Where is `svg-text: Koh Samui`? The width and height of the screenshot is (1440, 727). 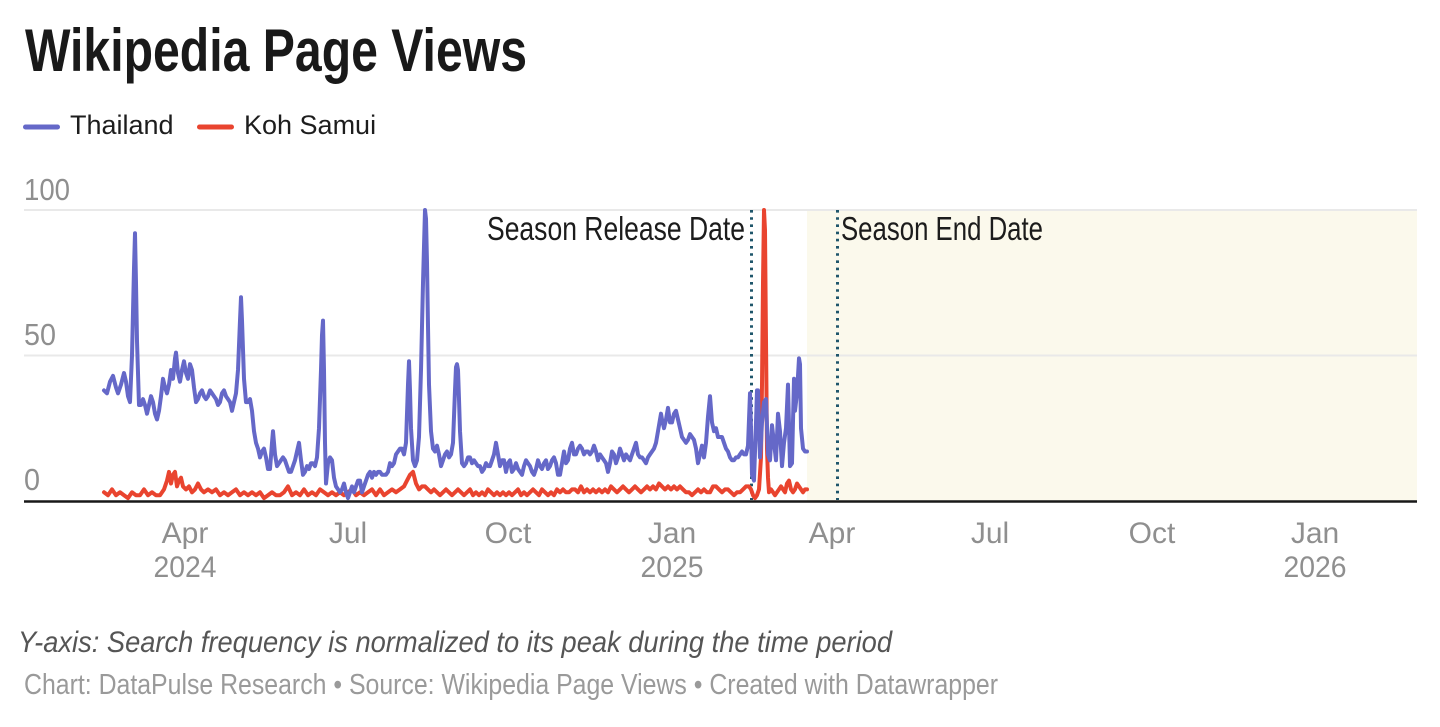 svg-text: Koh Samui is located at coordinates (310, 125).